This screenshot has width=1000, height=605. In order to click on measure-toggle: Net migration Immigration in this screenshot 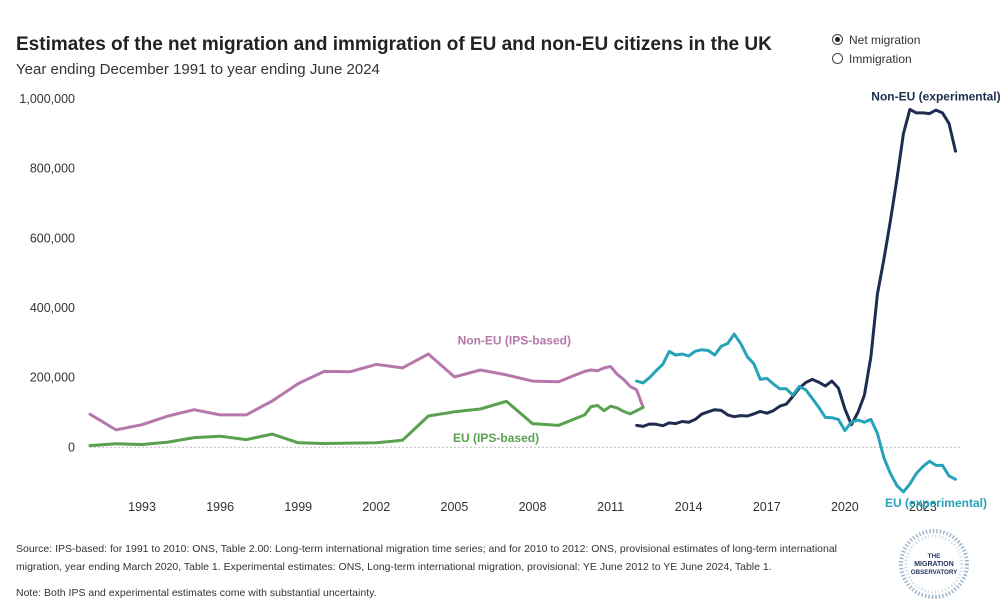, I will do `click(876, 49)`.